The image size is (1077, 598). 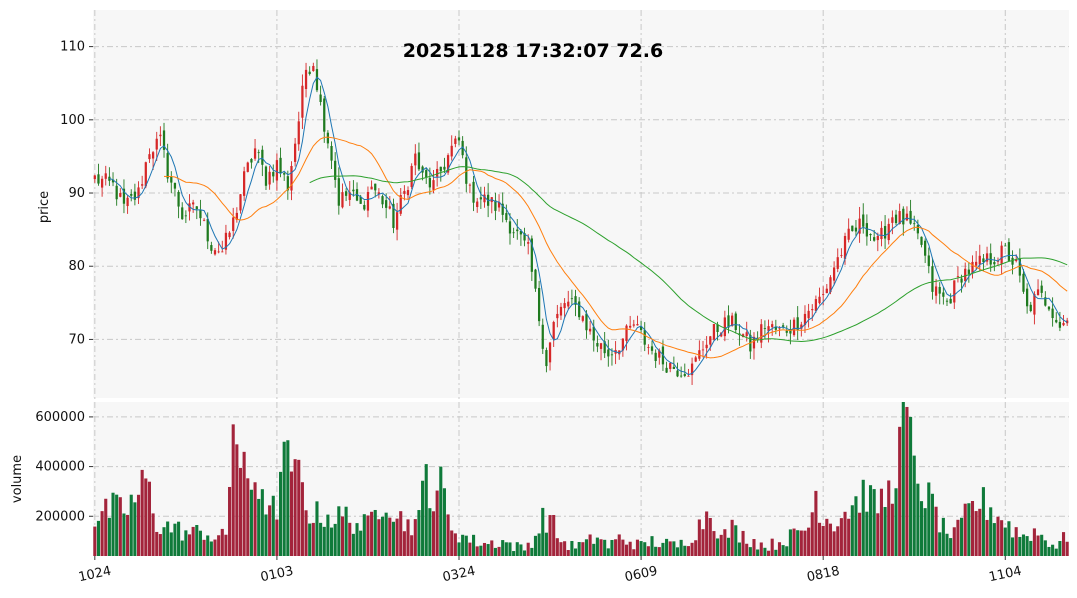 What do you see at coordinates (1005, 575) in the screenshot?
I see `x-tick-label: 1104` at bounding box center [1005, 575].